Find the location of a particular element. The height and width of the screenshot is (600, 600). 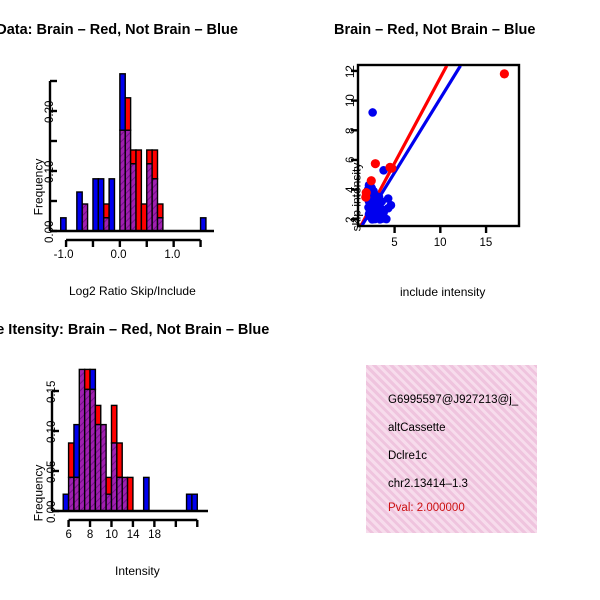

tick-label: 15 is located at coordinates (486, 243).